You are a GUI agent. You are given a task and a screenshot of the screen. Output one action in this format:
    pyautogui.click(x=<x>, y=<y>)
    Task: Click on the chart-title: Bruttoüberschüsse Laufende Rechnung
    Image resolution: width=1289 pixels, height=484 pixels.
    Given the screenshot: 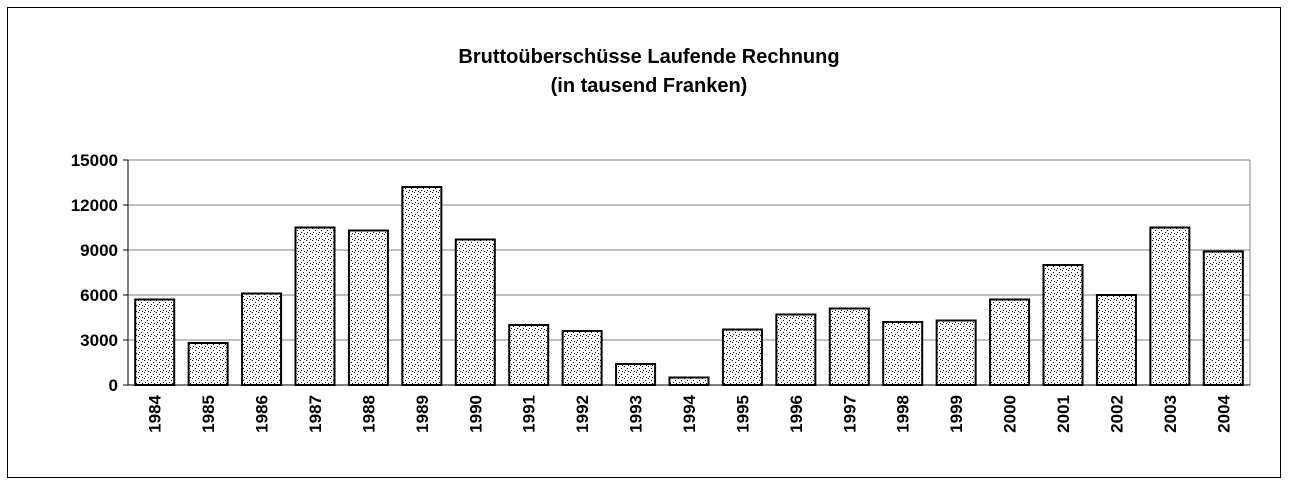 What is the action you would take?
    pyautogui.click(x=648, y=57)
    